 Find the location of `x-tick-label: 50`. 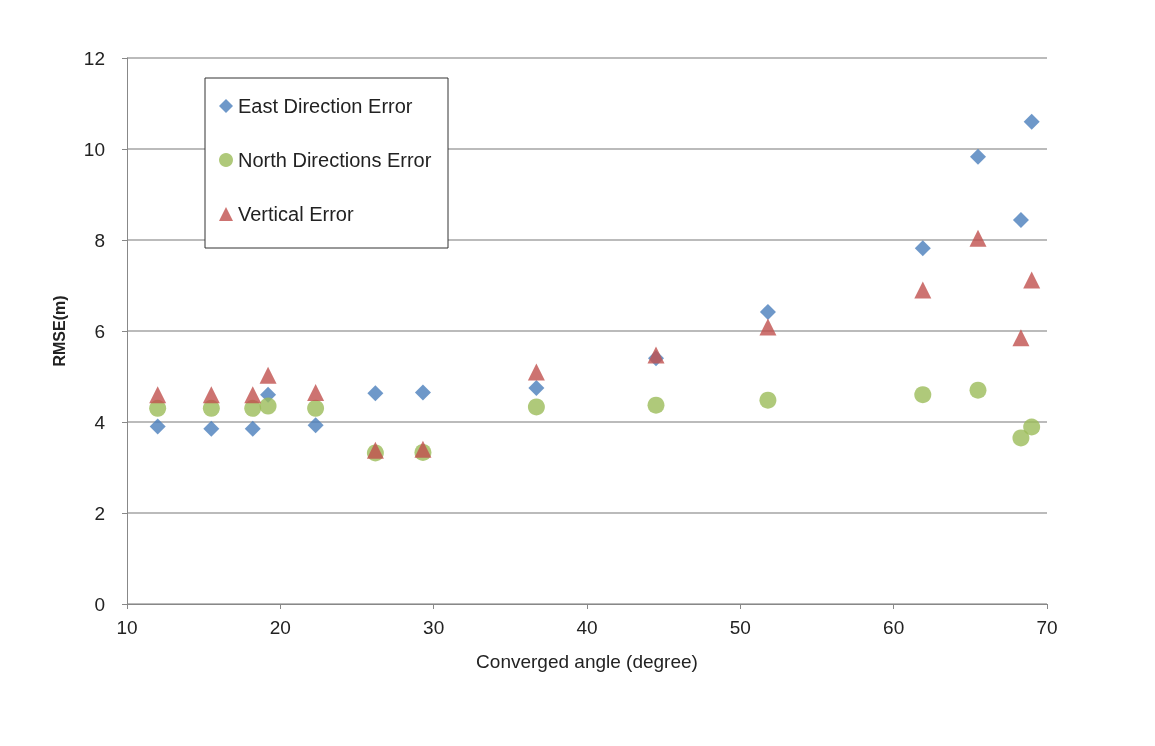

x-tick-label: 50 is located at coordinates (740, 627).